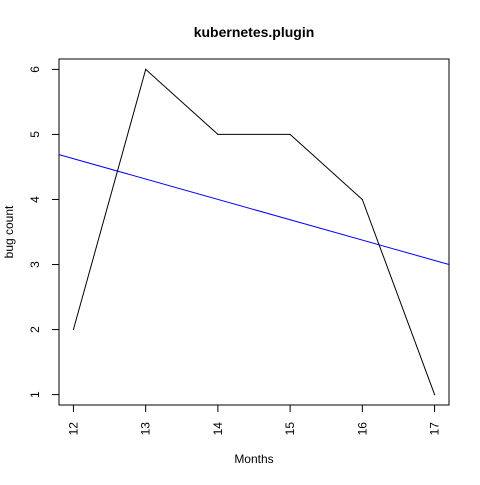 This screenshot has height=485, width=480. I want to click on y-tick-label: 1, so click(35, 394).